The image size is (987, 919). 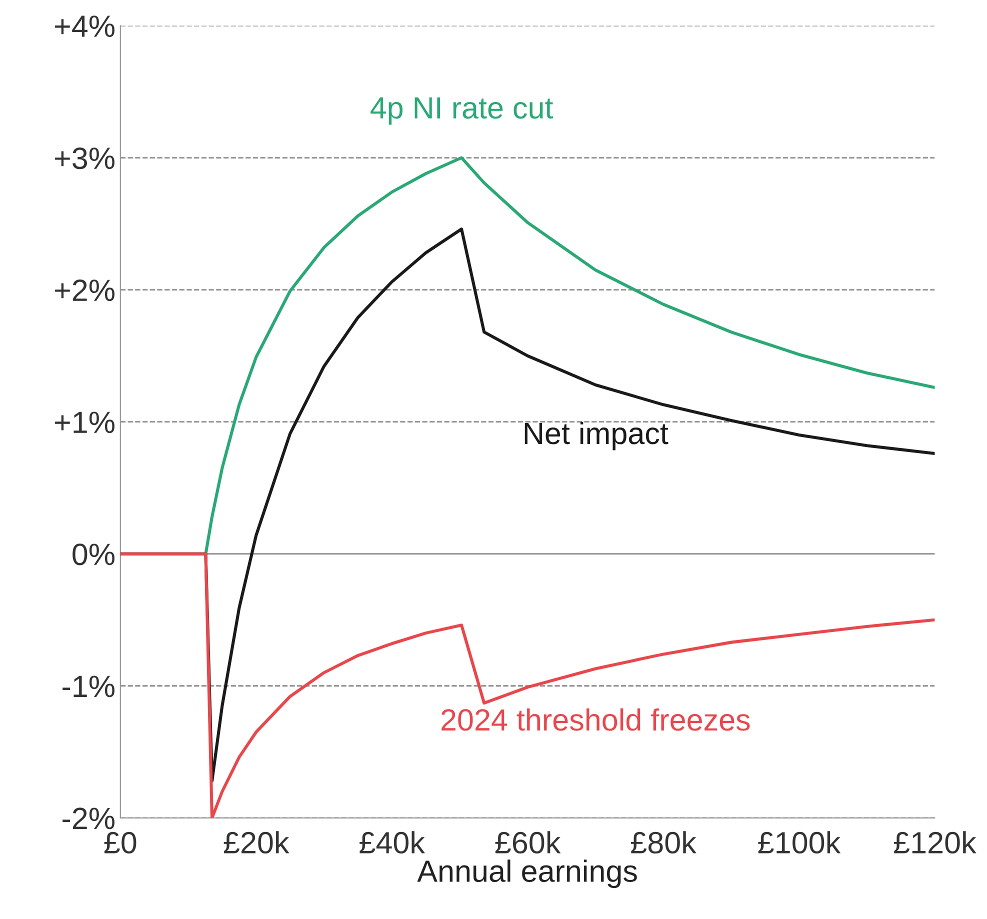 What do you see at coordinates (935, 842) in the screenshot?
I see `x-tick-label: £120k` at bounding box center [935, 842].